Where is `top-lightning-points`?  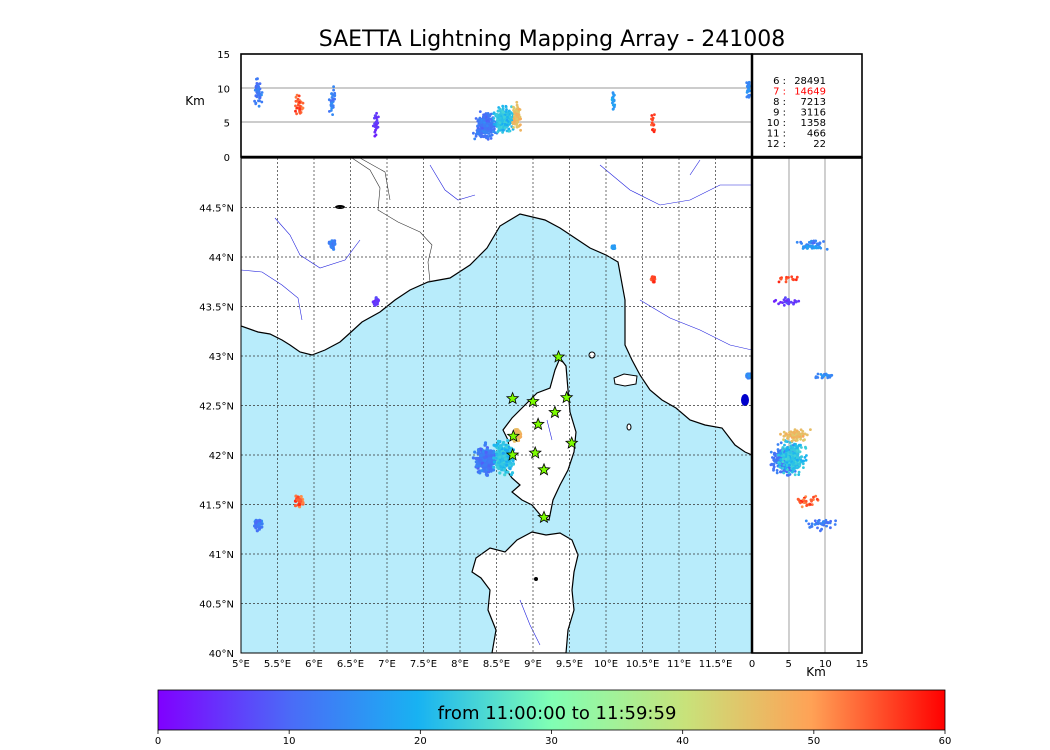
top-lightning-points is located at coordinates (502, 109).